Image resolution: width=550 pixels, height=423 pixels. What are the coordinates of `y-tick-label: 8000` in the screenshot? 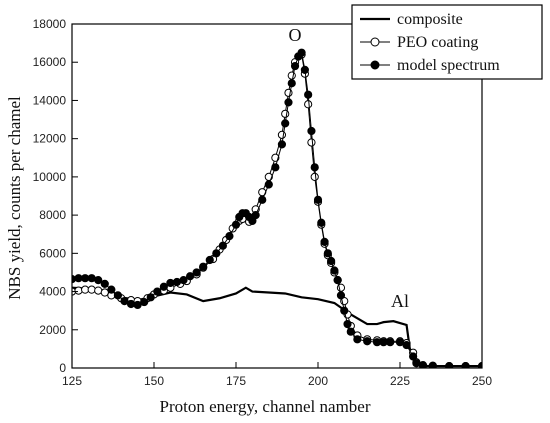 It's located at (52, 215).